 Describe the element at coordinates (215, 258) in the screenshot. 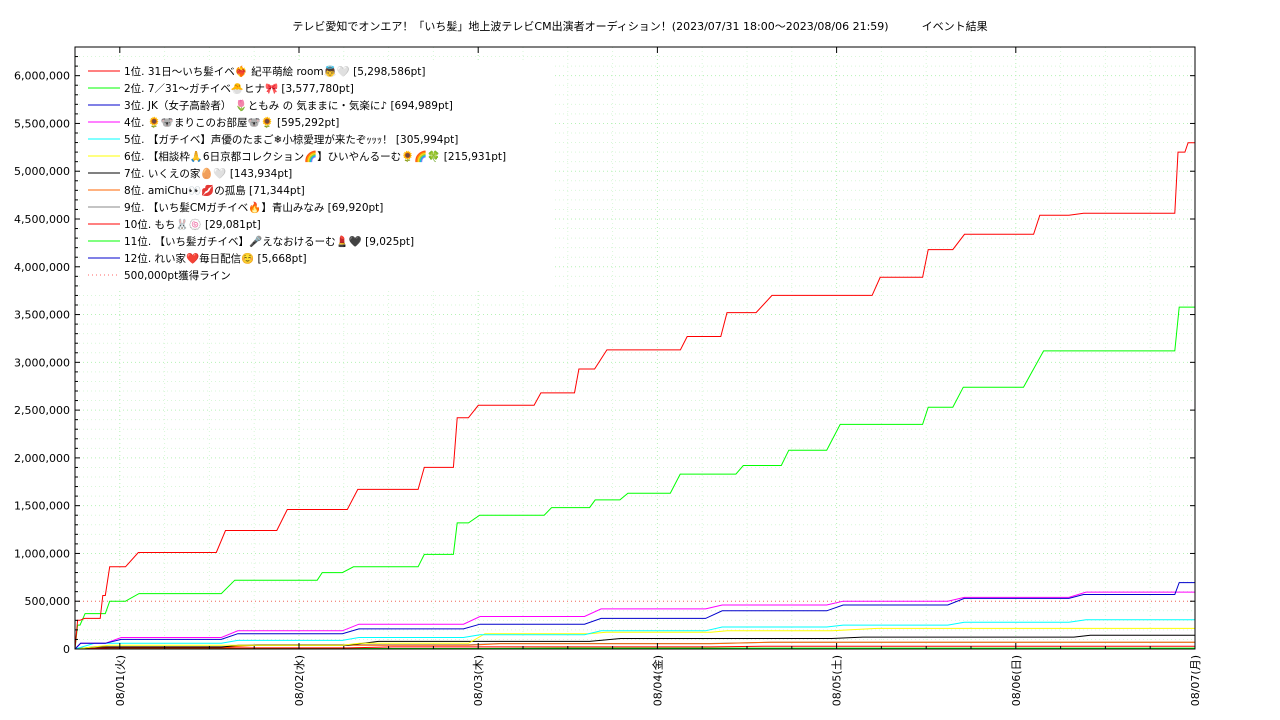

I see `legend-label: 12位. れい家❤️毎日配信☺️ [5,668pt]` at that location.